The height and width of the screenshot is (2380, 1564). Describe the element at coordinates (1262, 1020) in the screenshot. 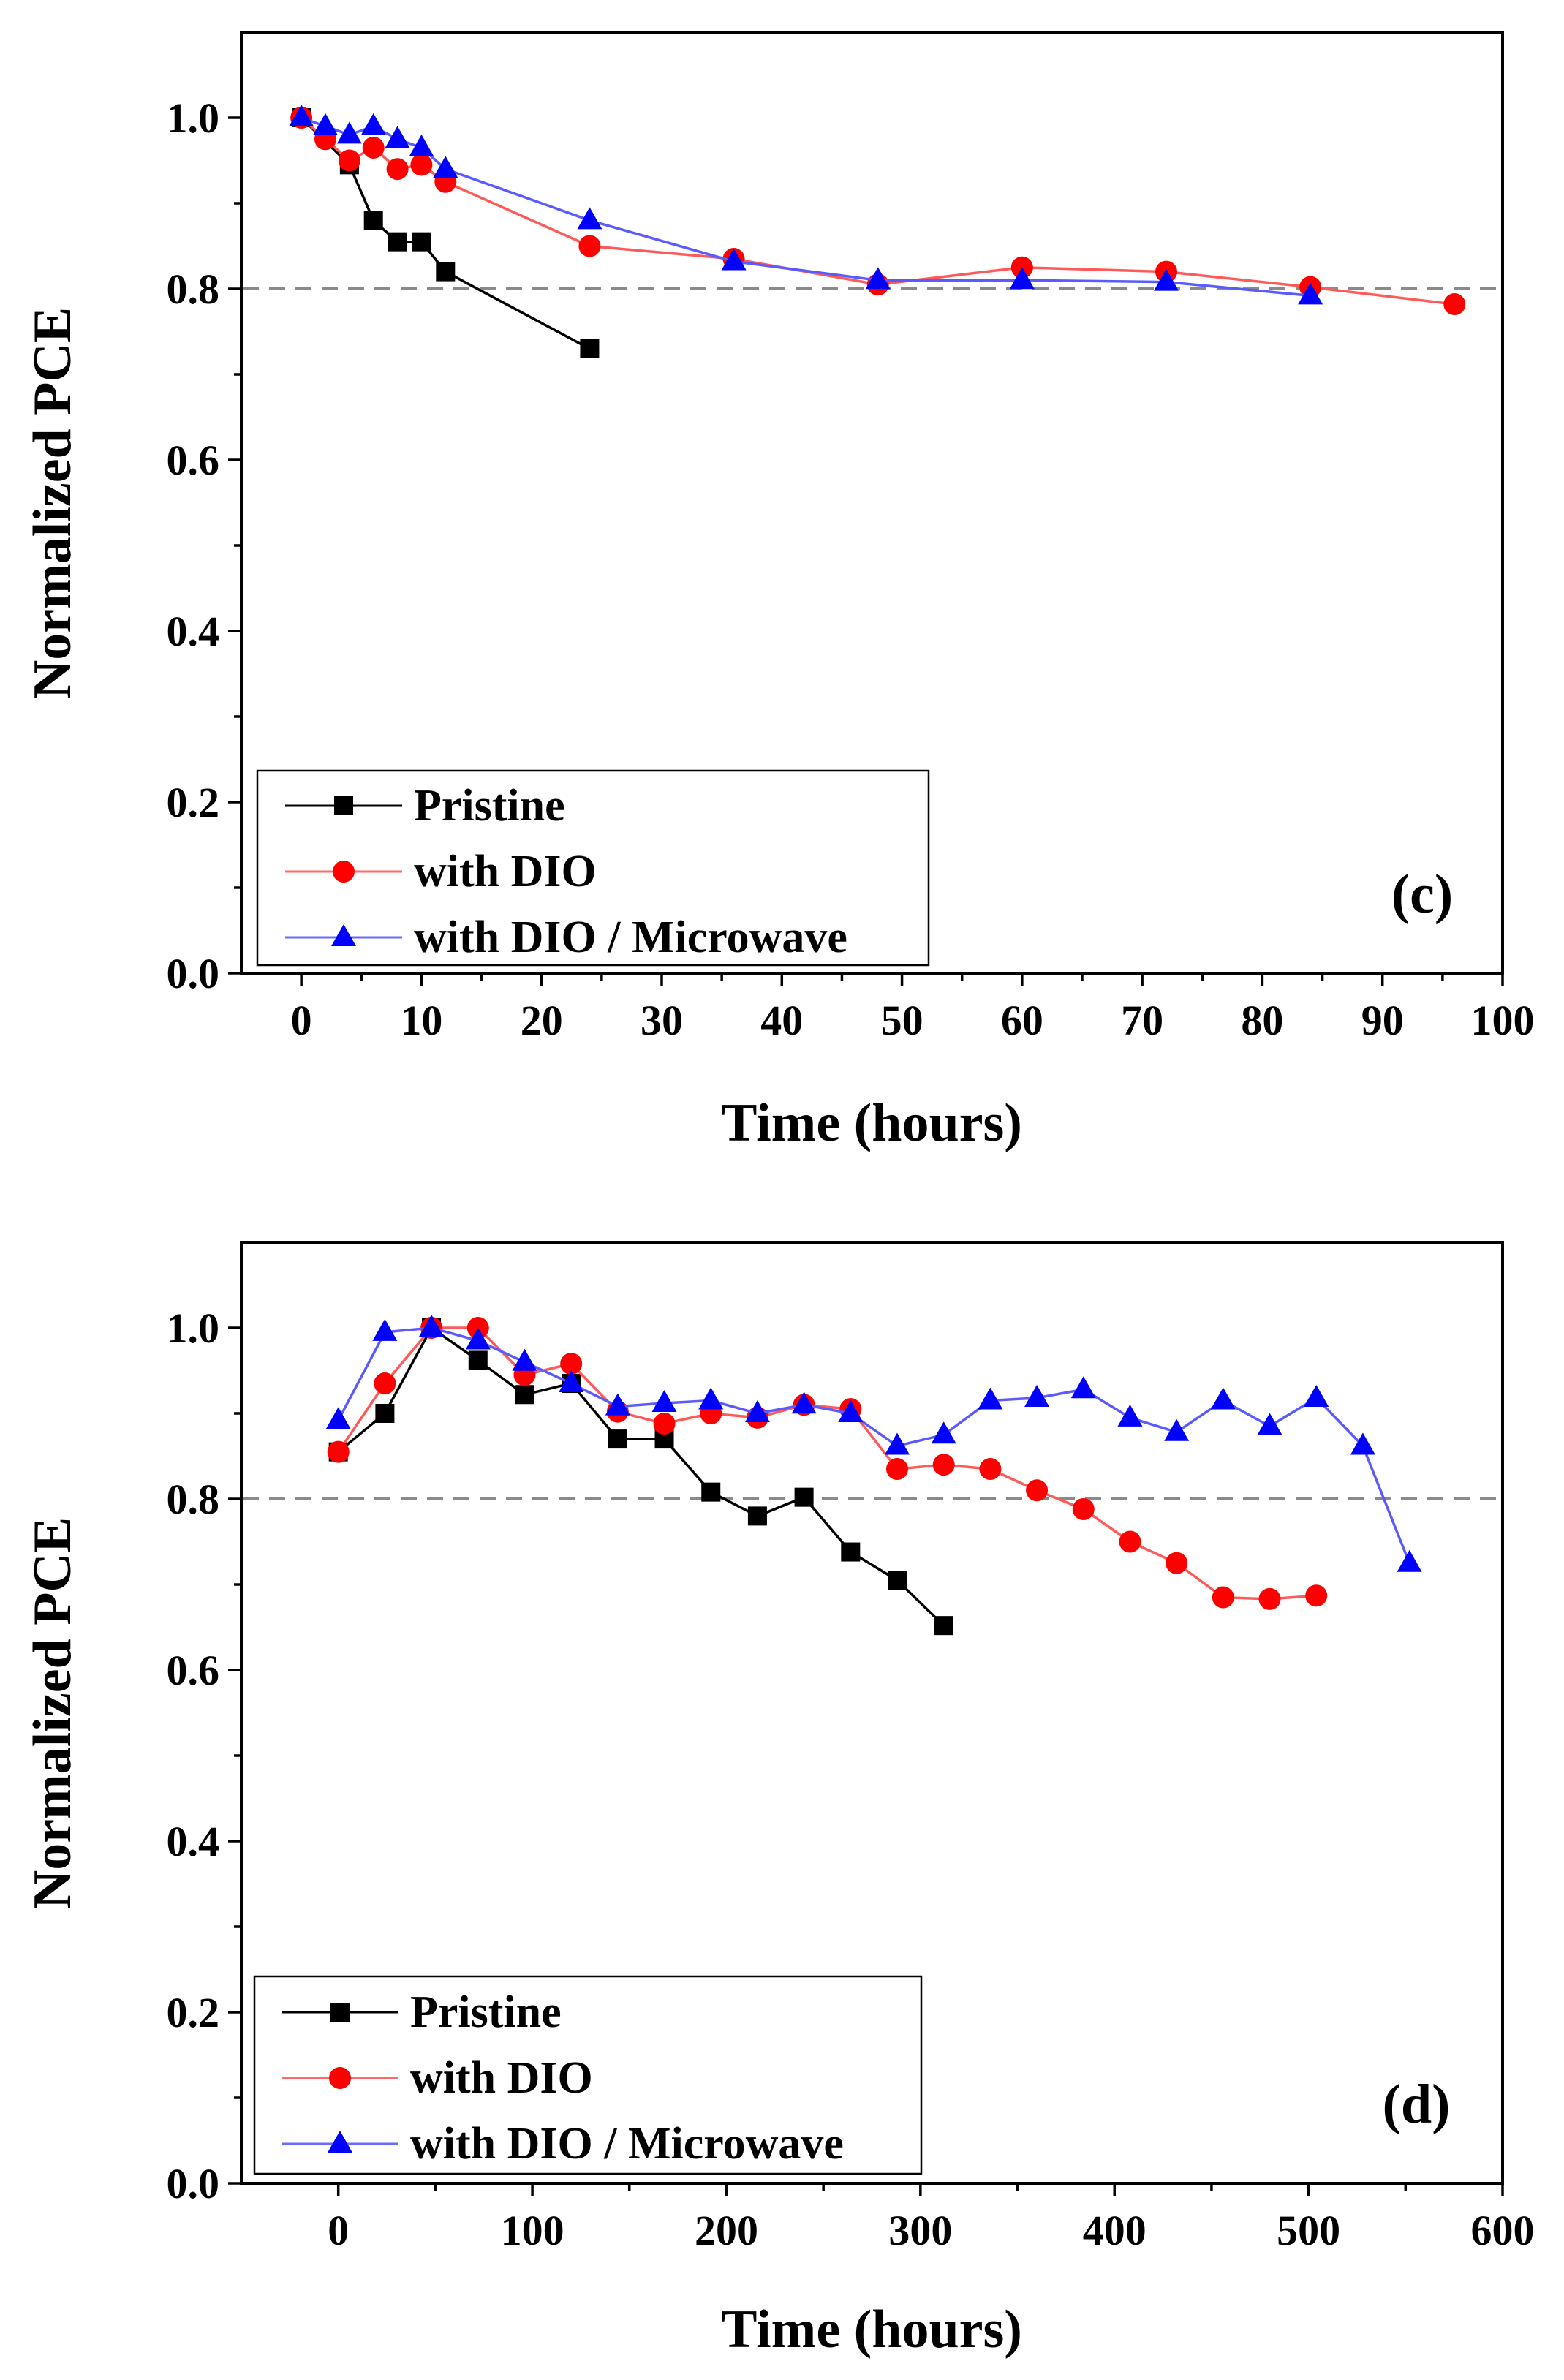

I see `panel-c-x-tick-label: 80` at that location.